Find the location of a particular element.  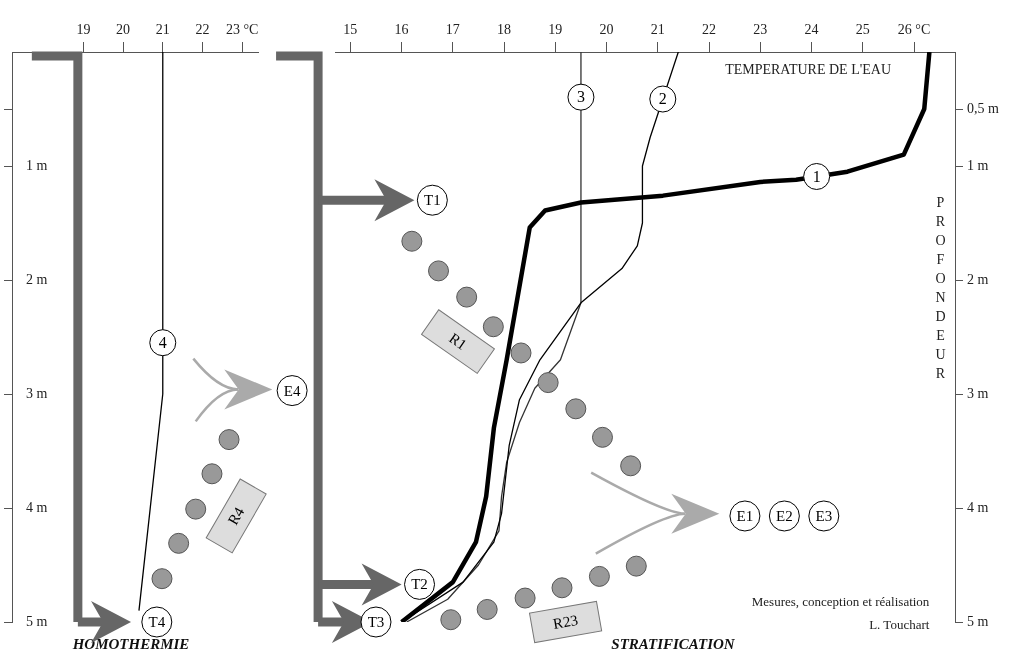

circled-label: E2 is located at coordinates (784, 516).